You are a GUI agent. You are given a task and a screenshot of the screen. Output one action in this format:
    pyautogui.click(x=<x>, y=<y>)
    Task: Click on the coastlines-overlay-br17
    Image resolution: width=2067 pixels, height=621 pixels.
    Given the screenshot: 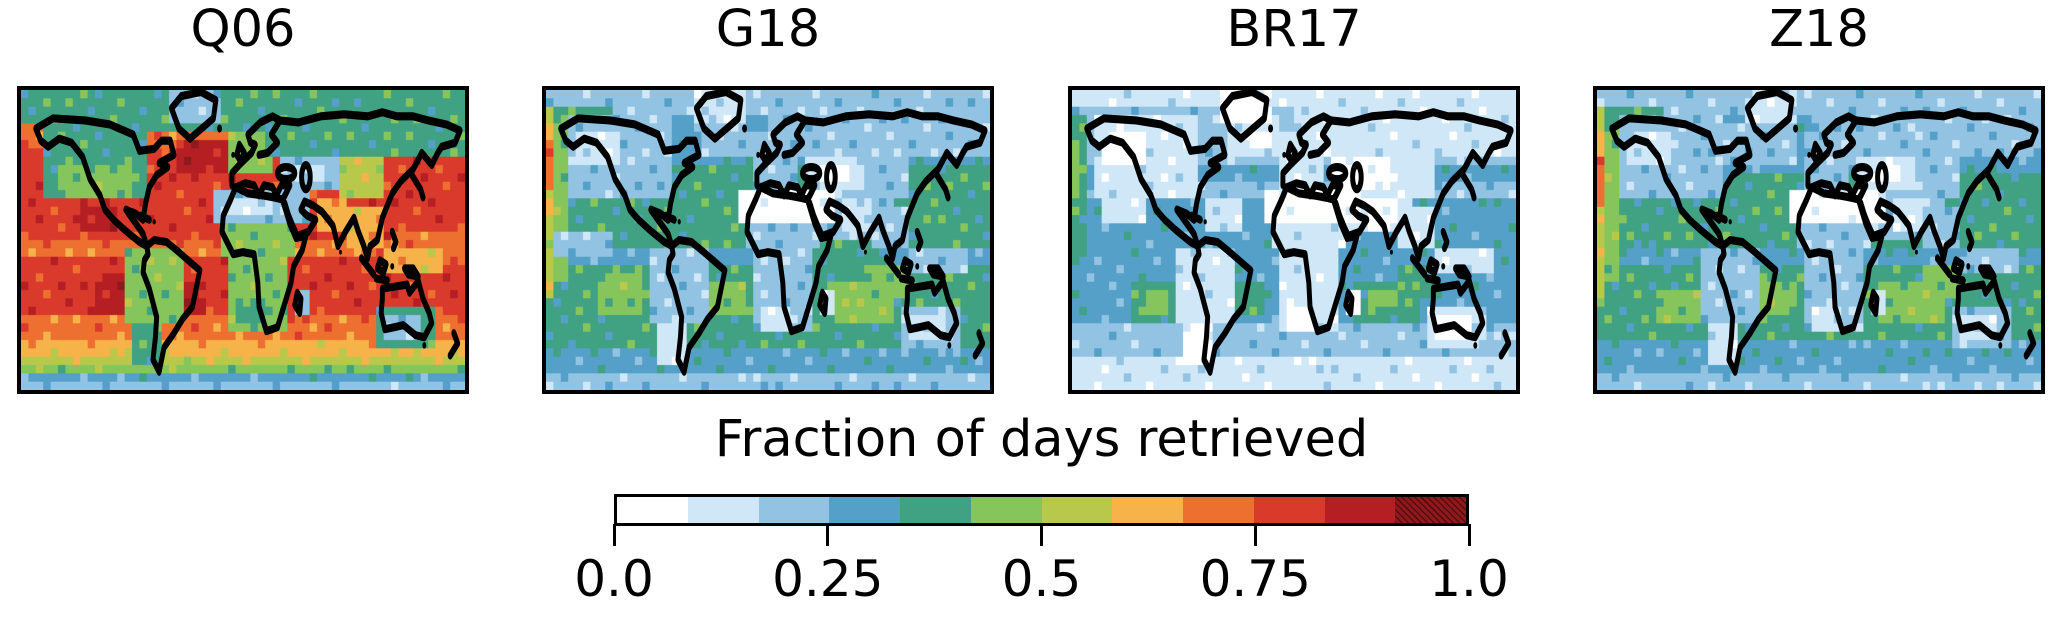 What is the action you would take?
    pyautogui.click(x=1294, y=240)
    